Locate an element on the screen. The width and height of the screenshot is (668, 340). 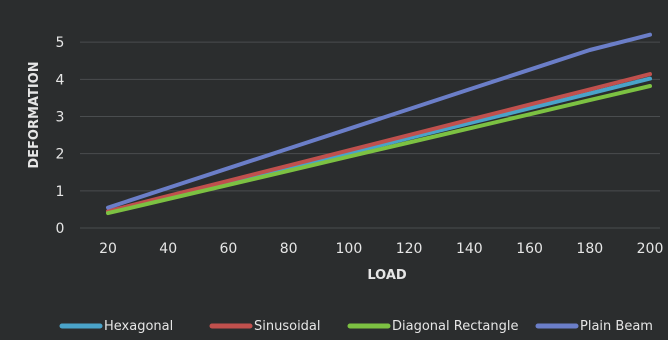
y-tick-label-3: 3 is located at coordinates (60, 118).